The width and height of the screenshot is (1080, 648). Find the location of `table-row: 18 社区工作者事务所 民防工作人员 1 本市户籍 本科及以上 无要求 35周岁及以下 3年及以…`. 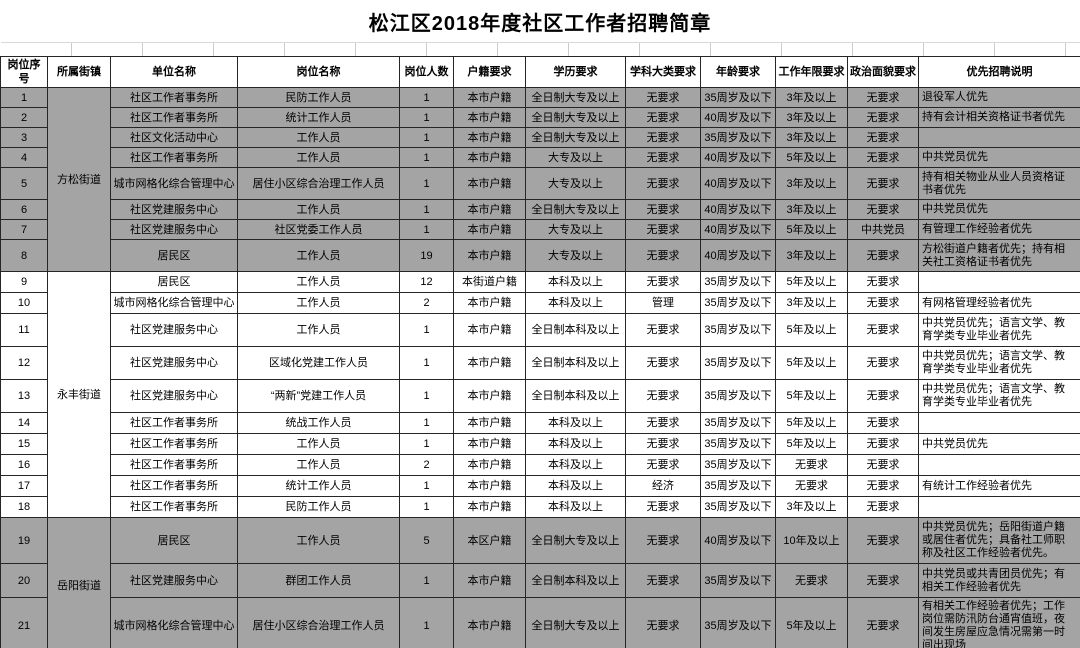

table-row: 18 社区工作者事务所 民防工作人员 1 本市户籍 本科及以上 无要求 35周岁及以下 3年及以… is located at coordinates (540, 507).